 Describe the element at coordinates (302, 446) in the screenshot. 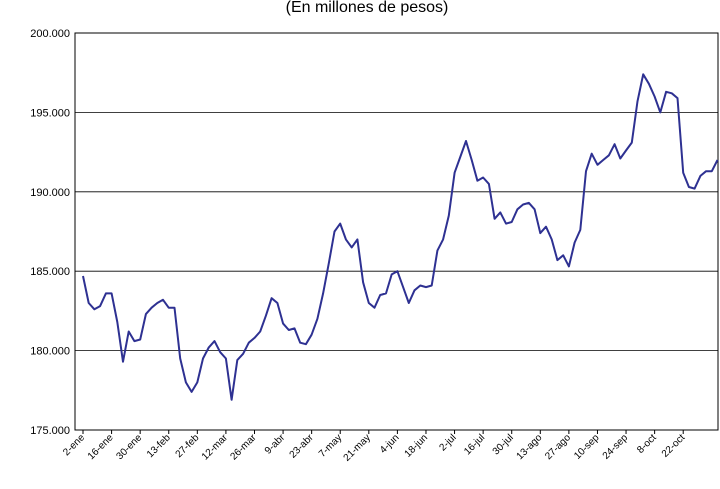

I see `x-tick-label: 23-abr` at that location.